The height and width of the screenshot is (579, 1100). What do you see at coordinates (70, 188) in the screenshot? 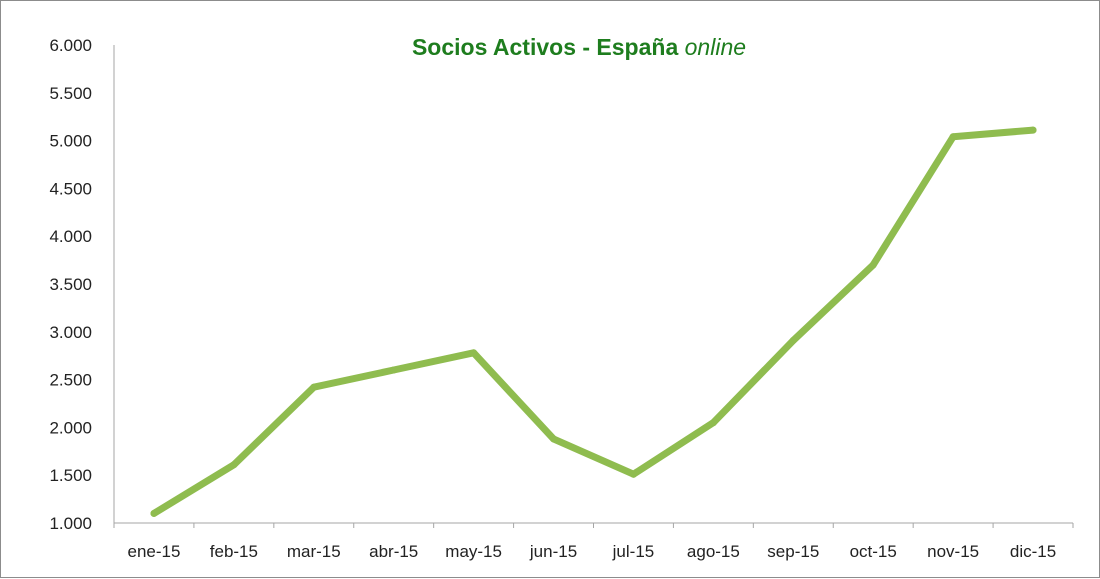
I see `y-tick-label: 4.500` at bounding box center [70, 188].